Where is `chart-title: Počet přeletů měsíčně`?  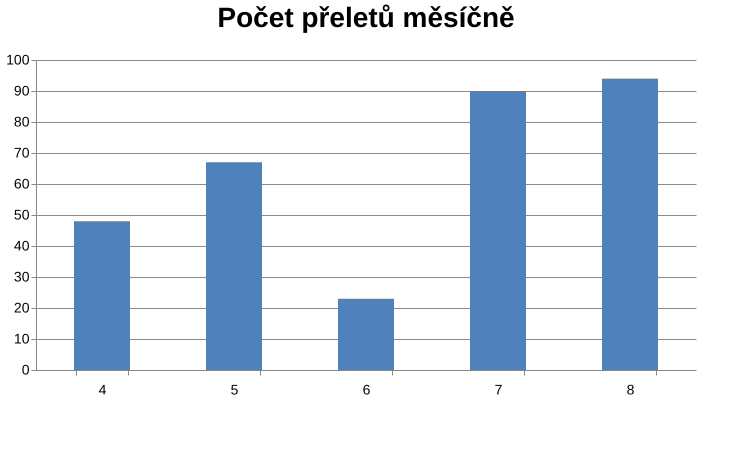
chart-title: Počet přeletů měsíčně is located at coordinates (366, 17).